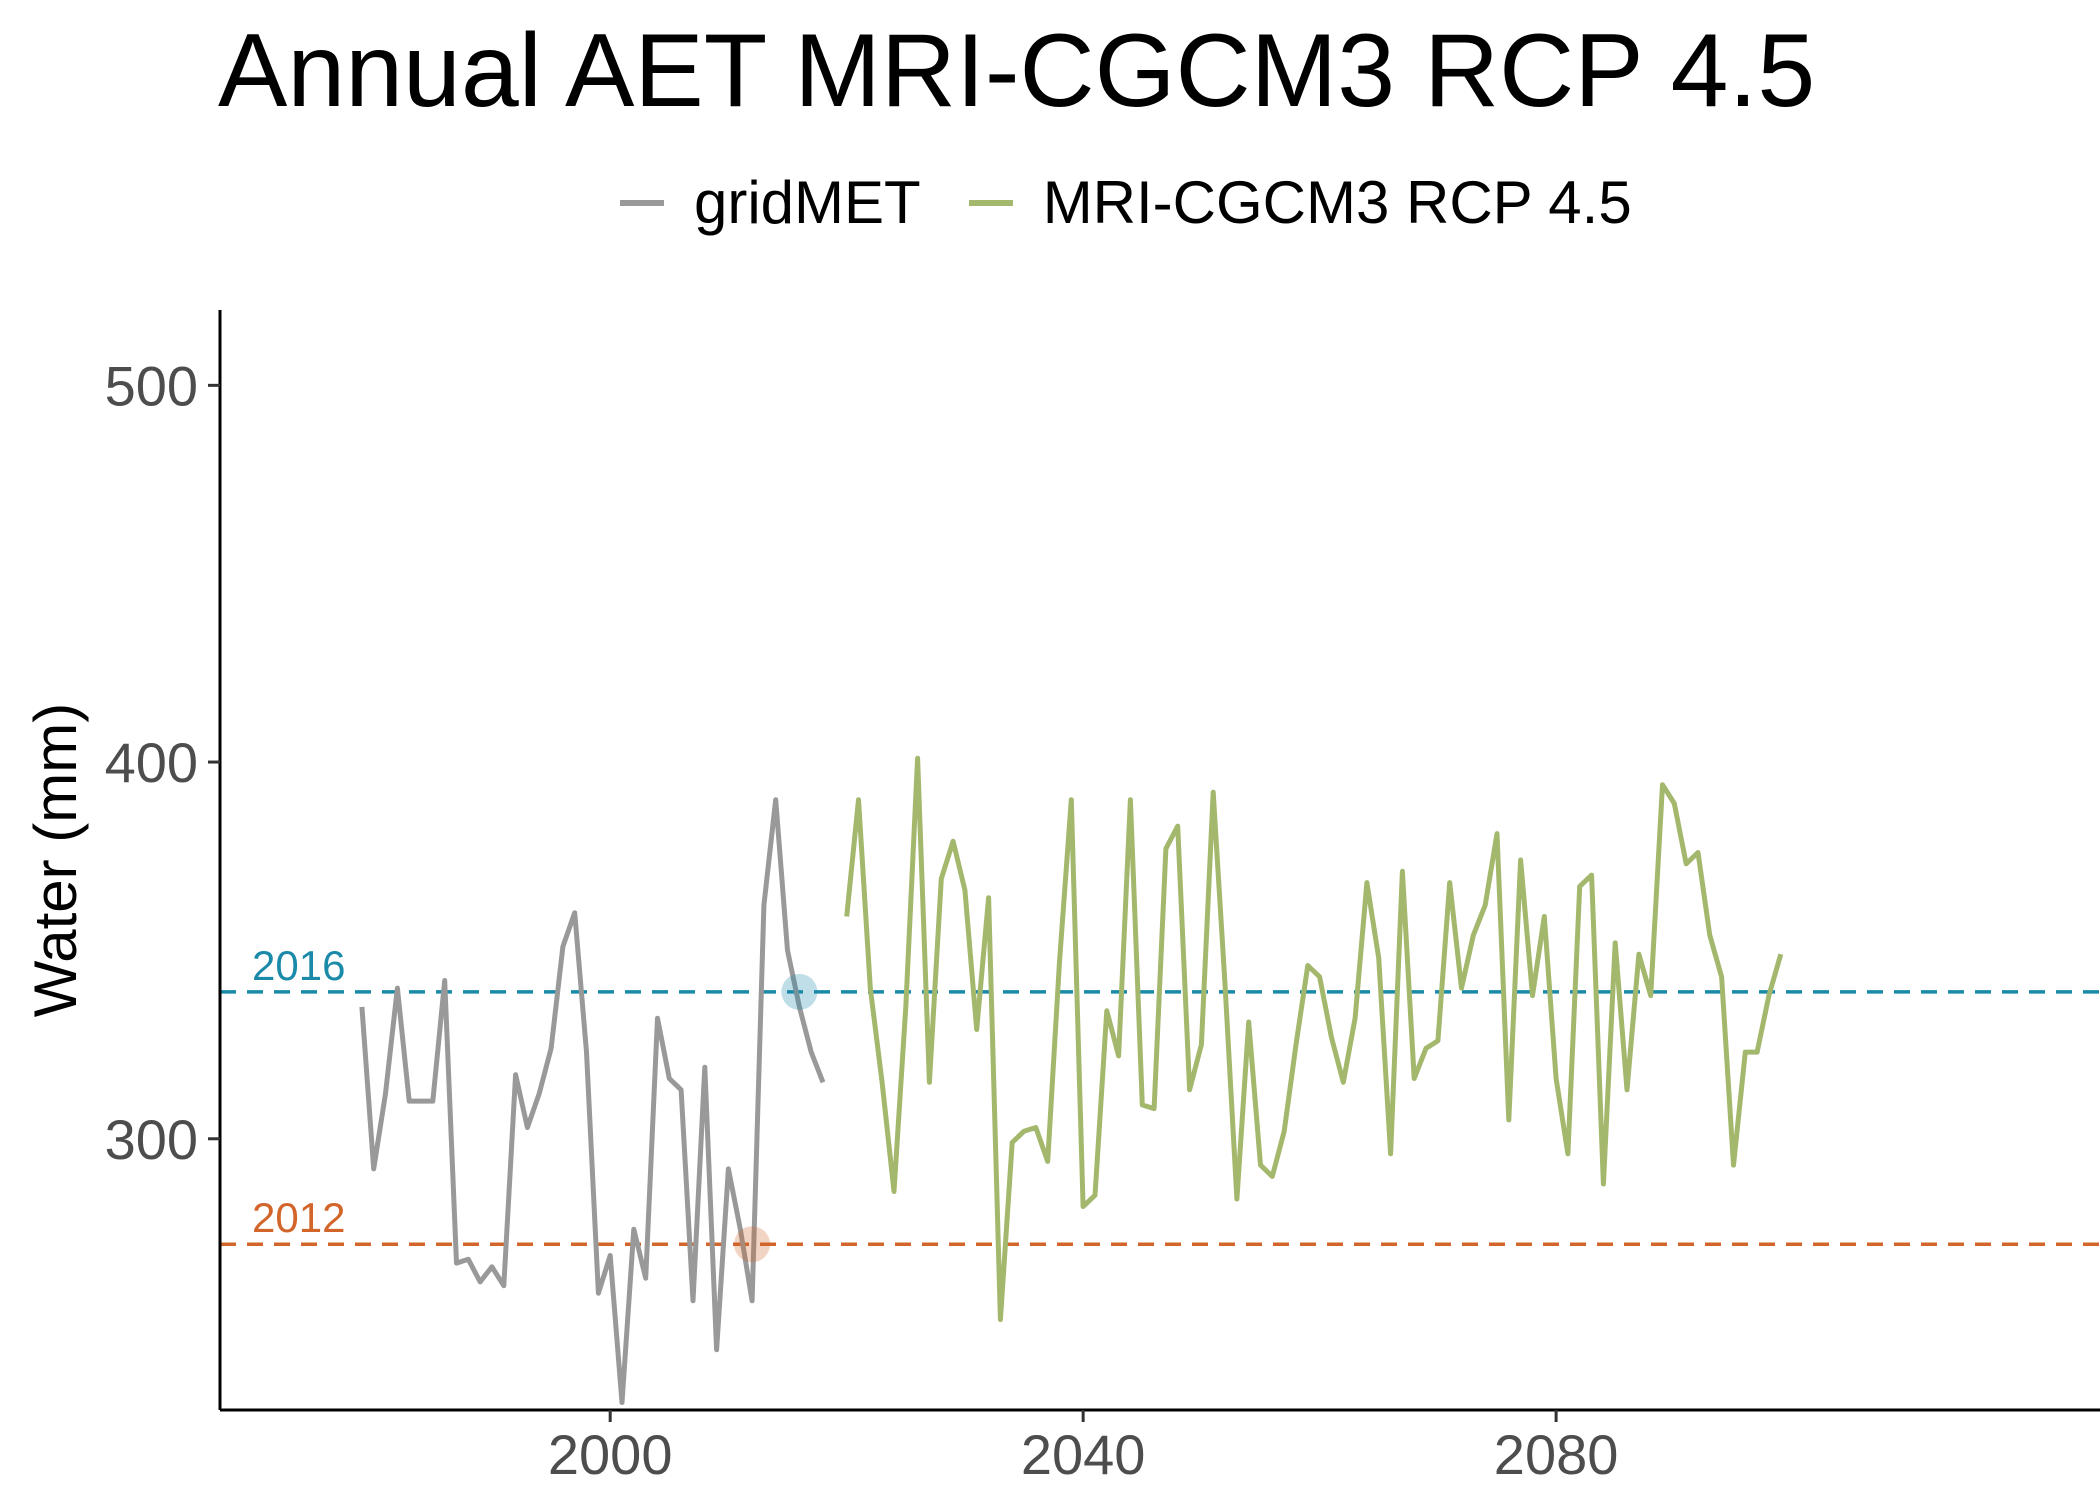 The height and width of the screenshot is (1499, 2100). I want to click on reference-marker-2016, so click(799, 991).